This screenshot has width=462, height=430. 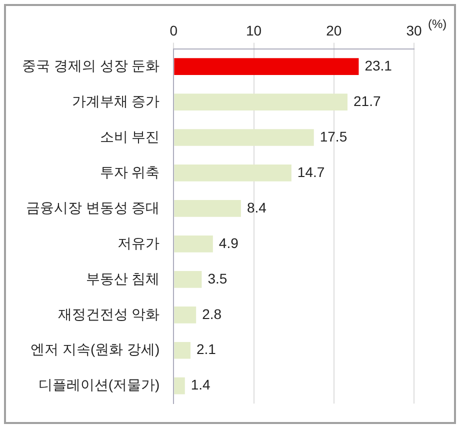 I want to click on y-tick-label: 엔저 지속(원화 강세), so click(x=95, y=349).